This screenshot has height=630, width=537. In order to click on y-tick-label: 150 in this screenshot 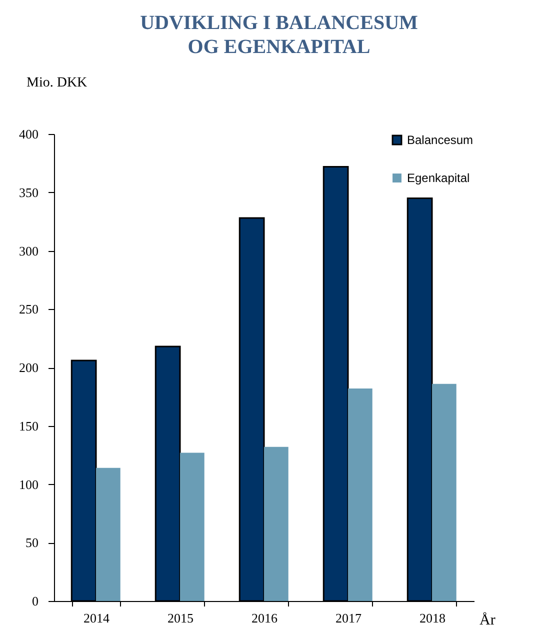, I will do `click(28, 426)`.